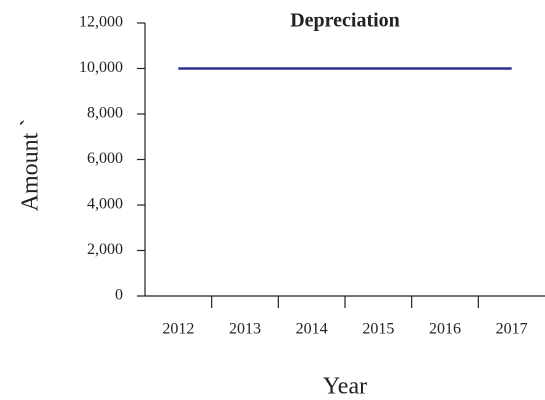 This screenshot has width=545, height=400. Describe the element at coordinates (178, 329) in the screenshot. I see `x-tick-label: 2012` at that location.